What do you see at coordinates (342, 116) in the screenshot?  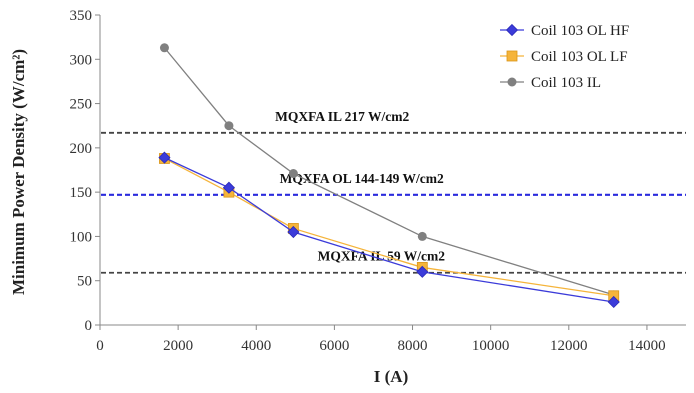 I see `reference-line-label: MQXFA IL 217 W/cm2` at bounding box center [342, 116].